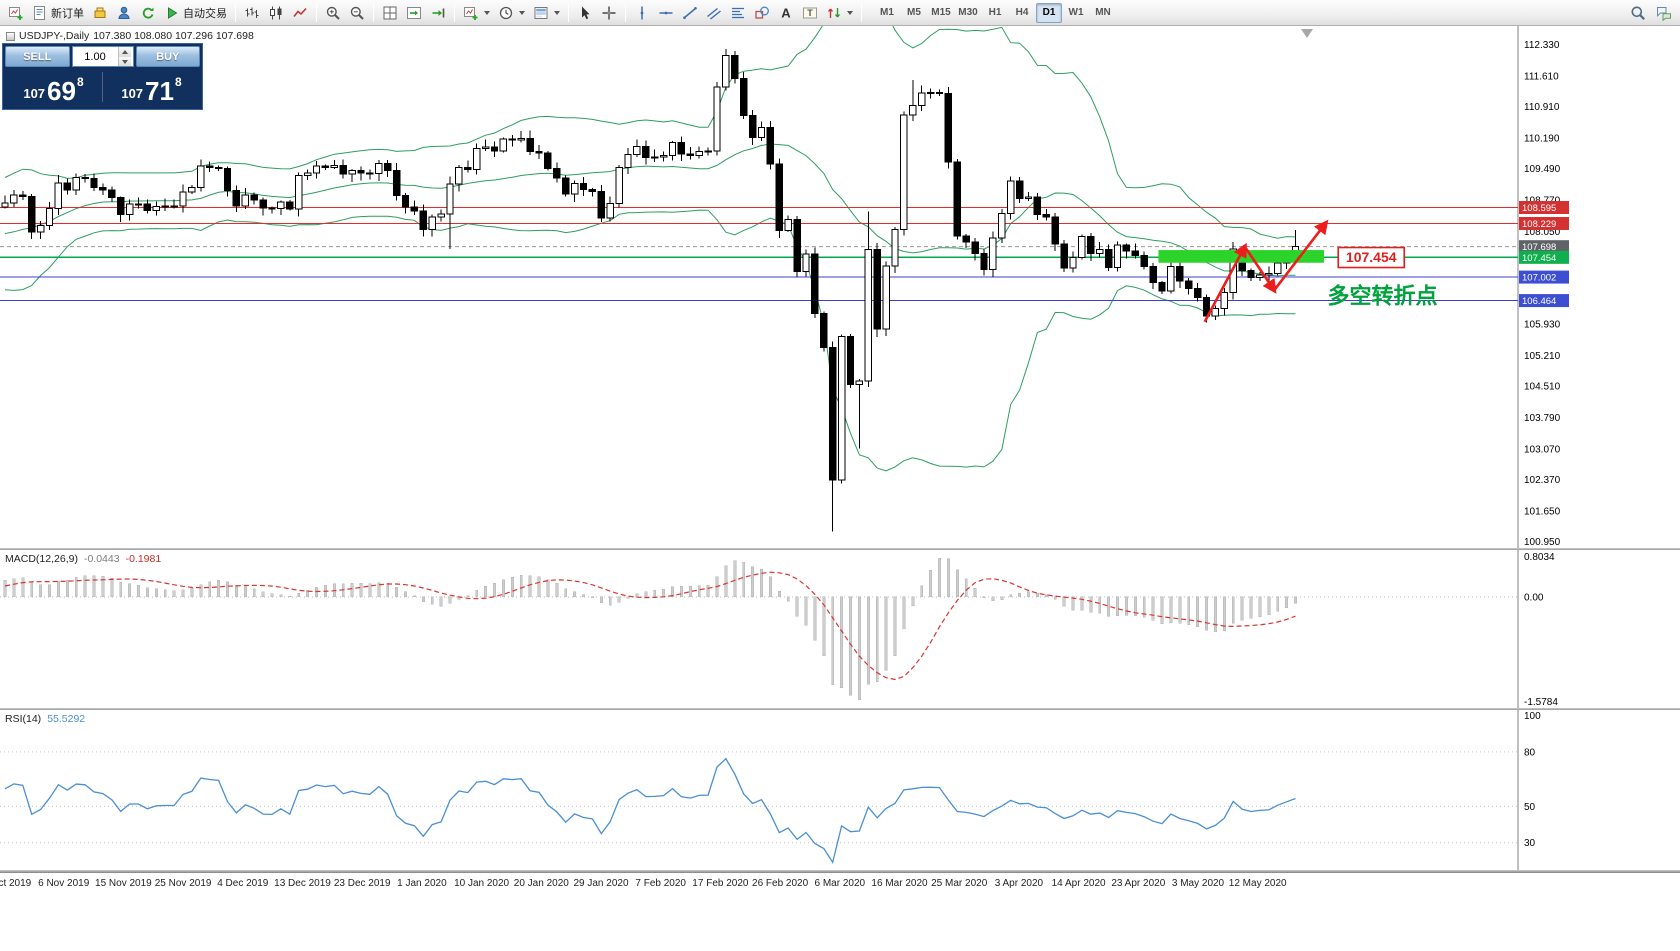 This screenshot has width=1680, height=951. I want to click on crosshair-tool-button, so click(609, 13).